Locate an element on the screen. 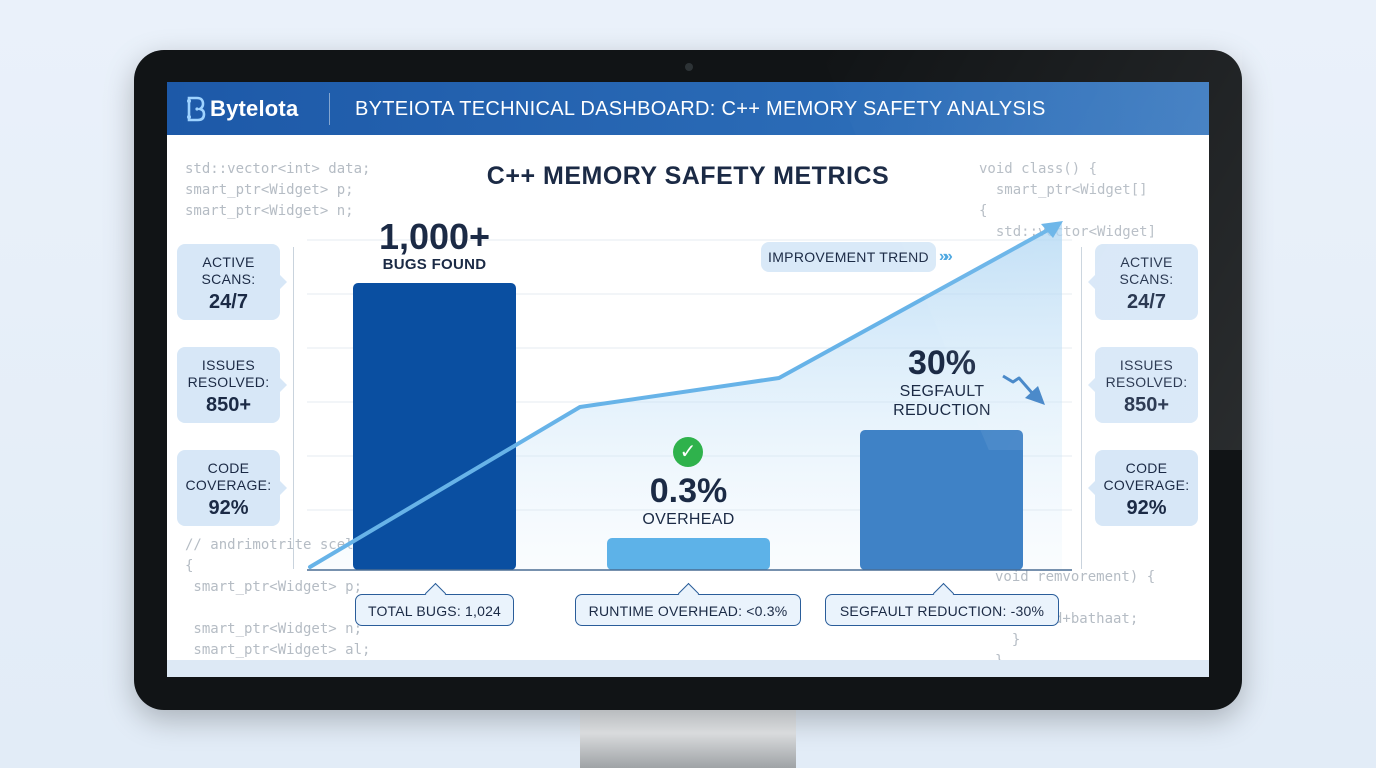 This screenshot has width=1376, height=768. pill-text: SEGFAULT REDUCTION: -30% is located at coordinates (942, 611).